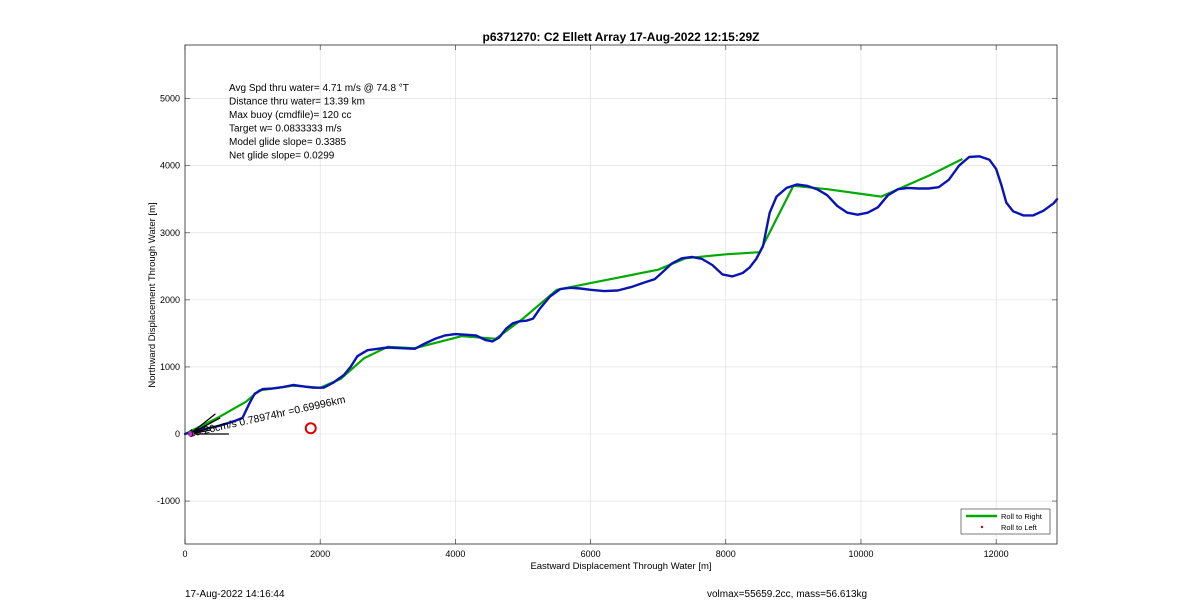  What do you see at coordinates (455, 554) in the screenshot?
I see `x-tick-label: 4000` at bounding box center [455, 554].